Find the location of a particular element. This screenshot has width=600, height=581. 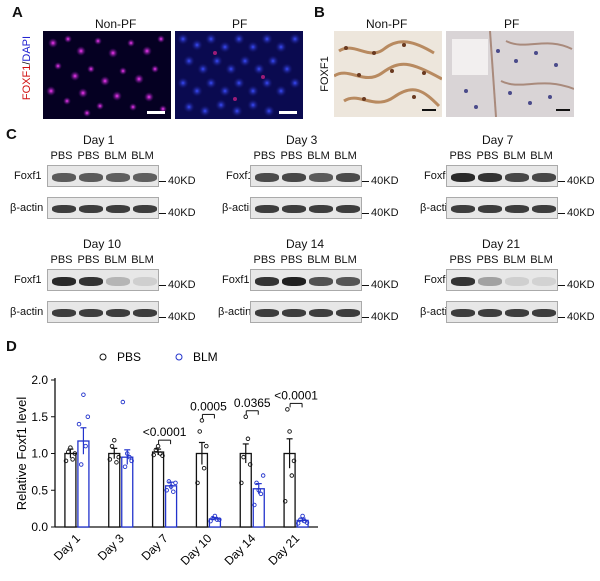

p-value-label: <0.0001 is located at coordinates (165, 432).